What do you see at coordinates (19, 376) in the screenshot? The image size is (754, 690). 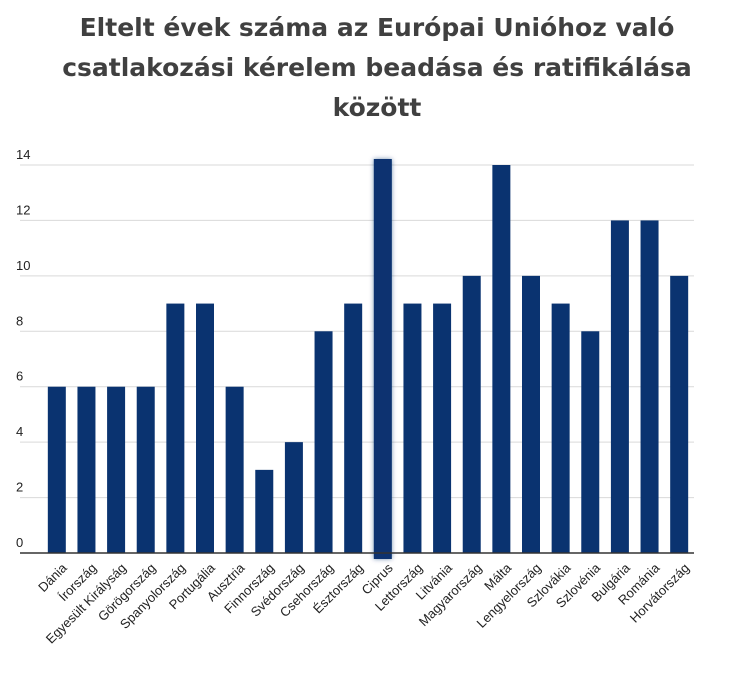 I see `y-tick-label: 6` at bounding box center [19, 376].